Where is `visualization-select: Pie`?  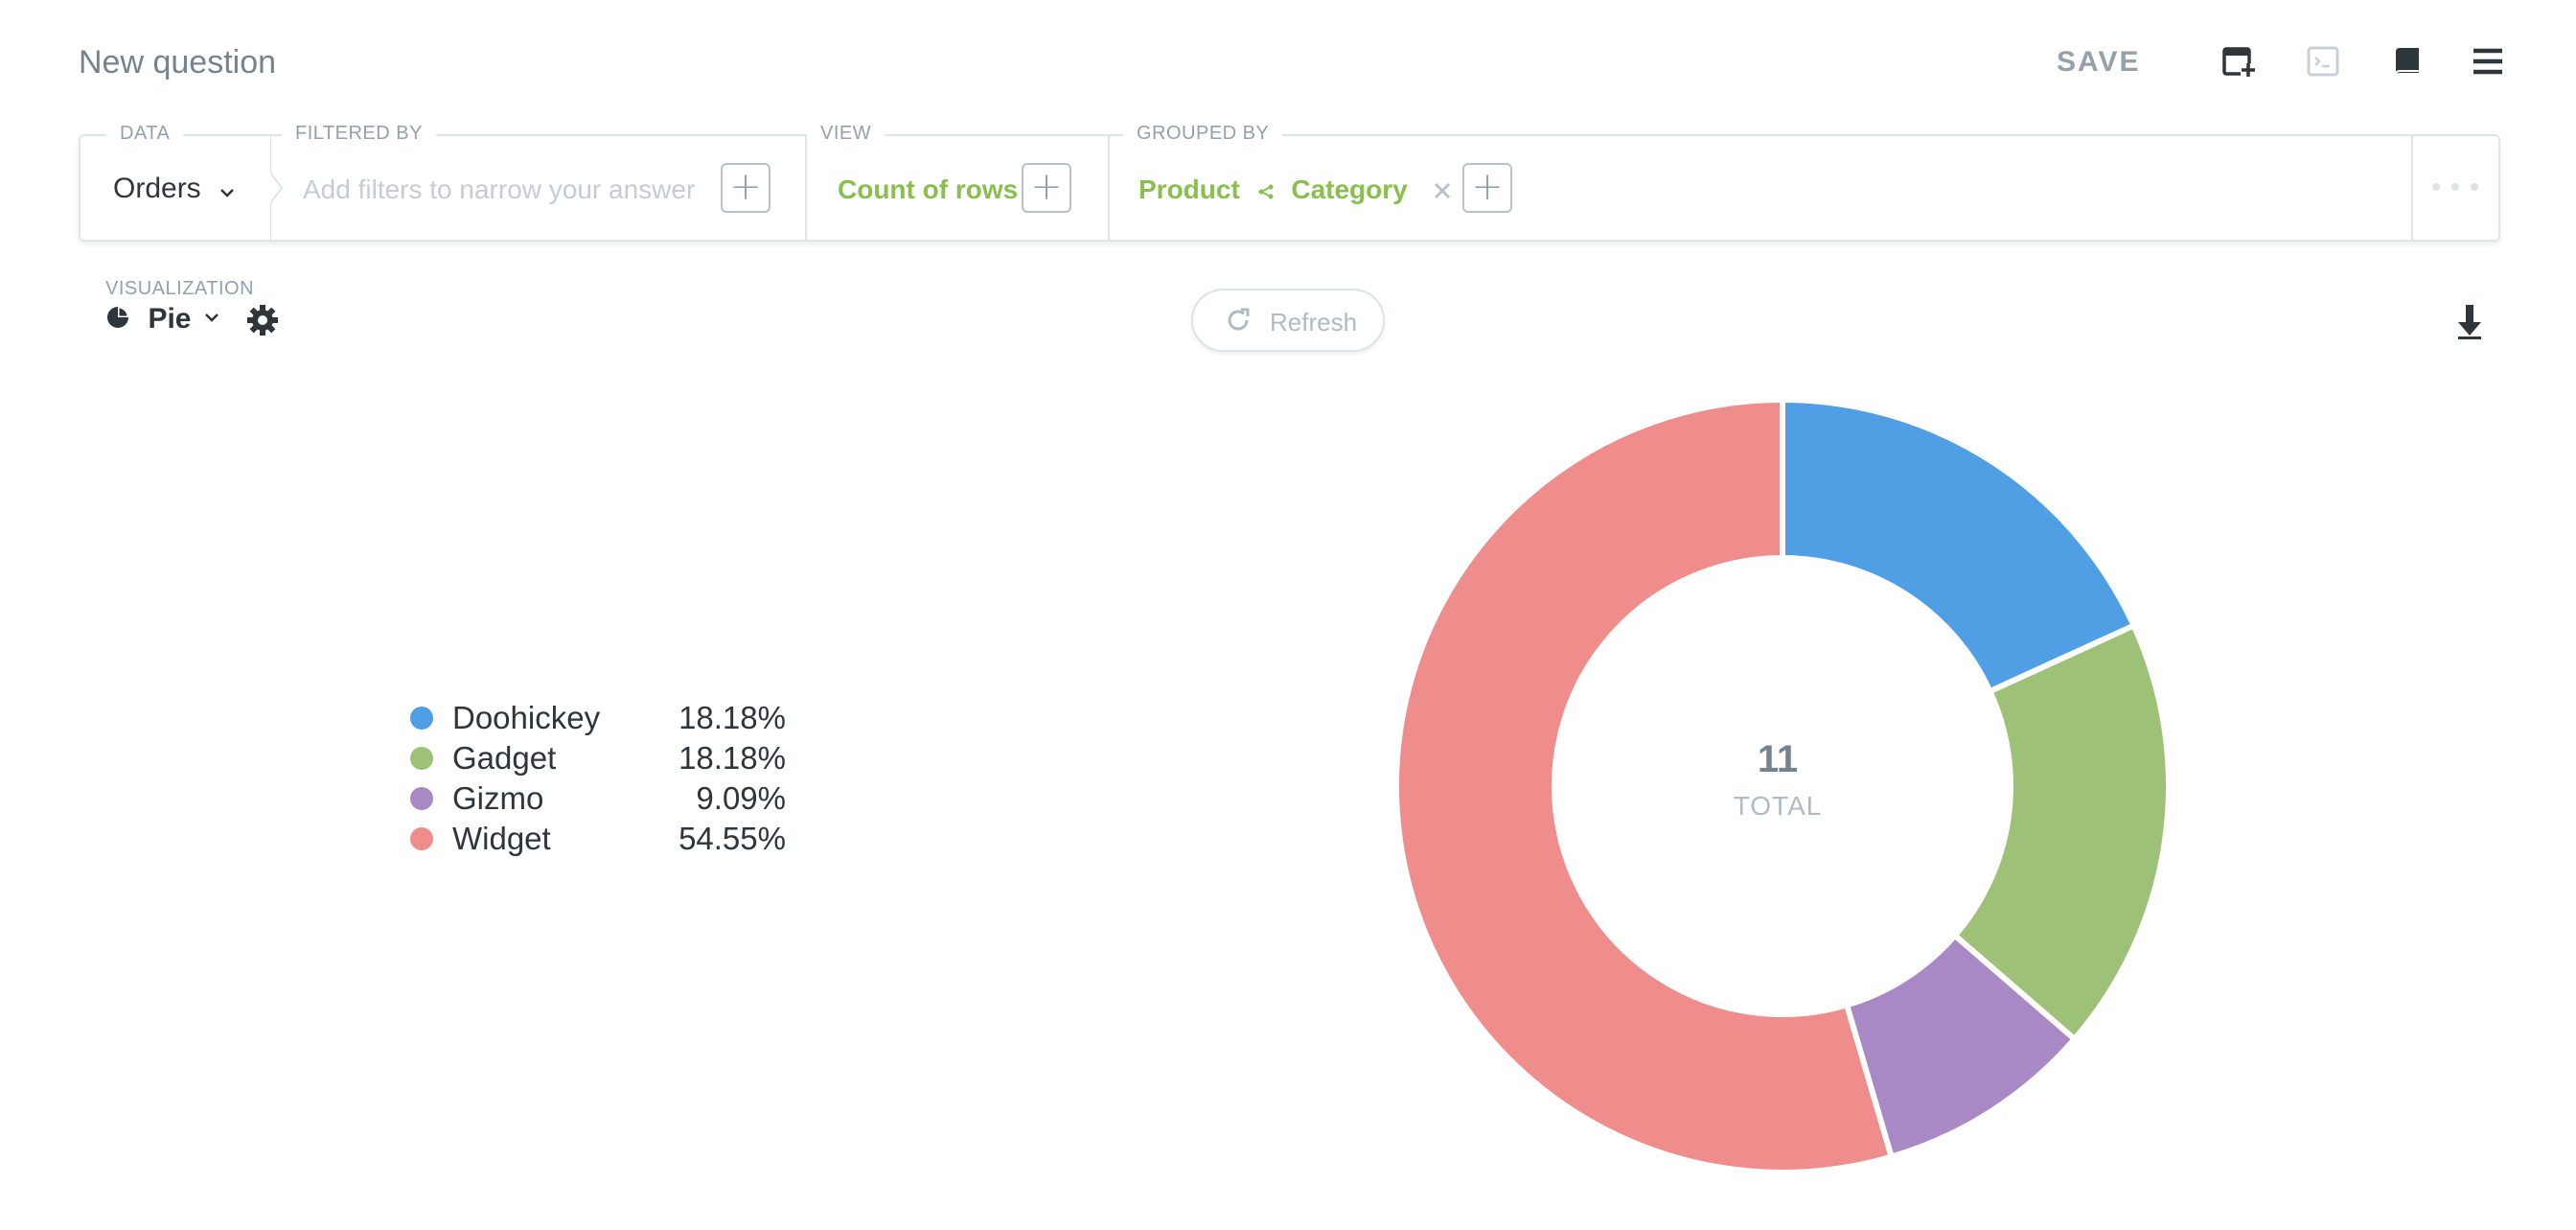
visualization-select: Pie is located at coordinates (162, 322).